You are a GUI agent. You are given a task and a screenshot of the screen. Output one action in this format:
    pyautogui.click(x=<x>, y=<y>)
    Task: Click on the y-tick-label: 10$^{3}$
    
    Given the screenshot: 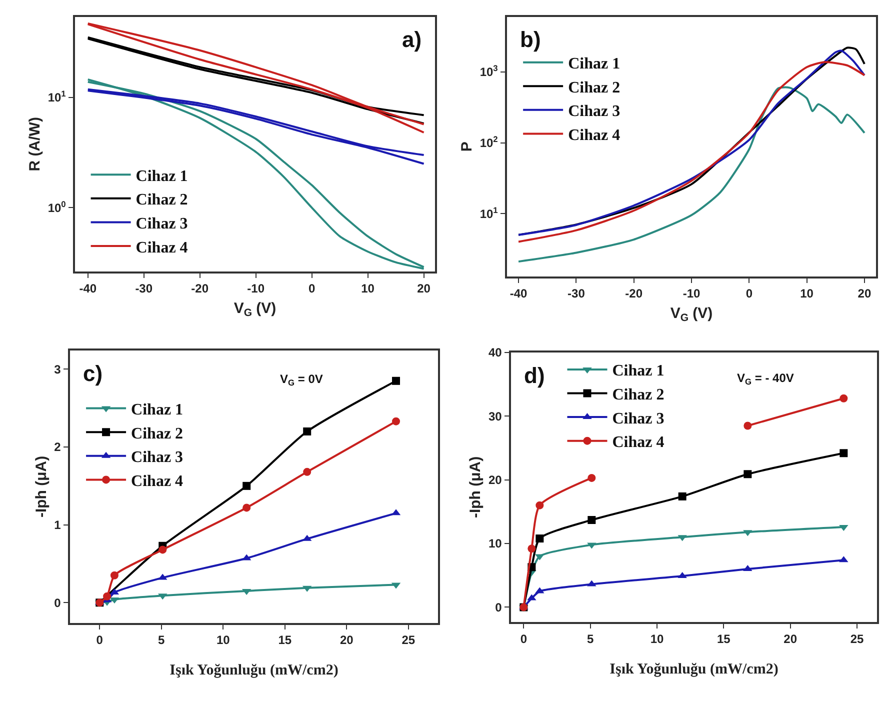 What is the action you would take?
    pyautogui.click(x=489, y=71)
    